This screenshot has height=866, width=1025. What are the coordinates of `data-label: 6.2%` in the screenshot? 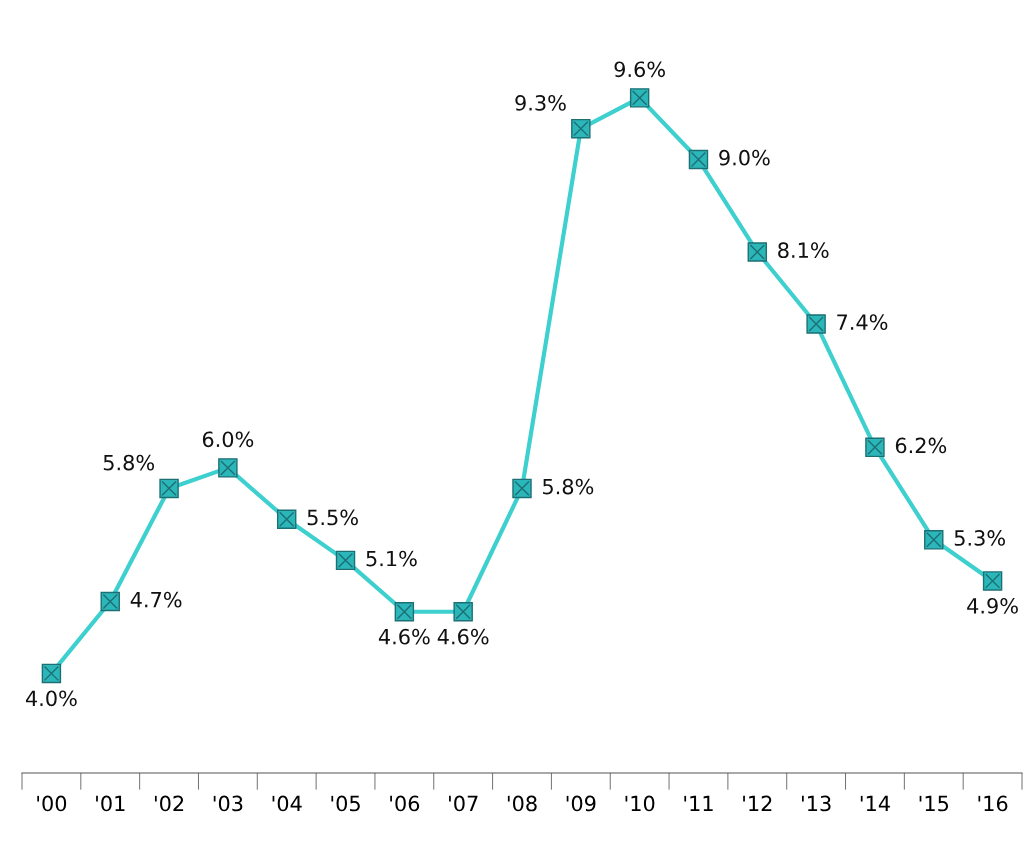 It's located at (921, 445).